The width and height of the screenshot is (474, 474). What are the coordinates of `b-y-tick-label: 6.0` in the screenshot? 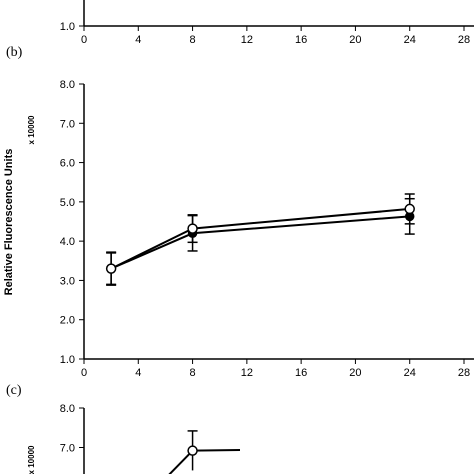 It's located at (67, 164).